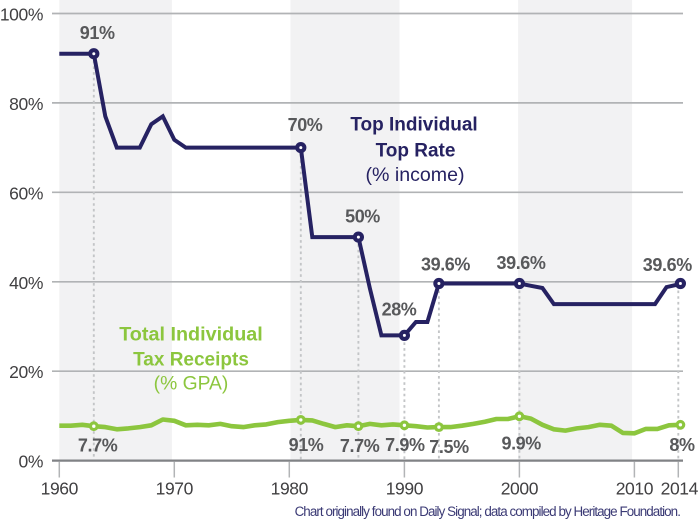 Image resolution: width=699 pixels, height=523 pixels. Describe the element at coordinates (399, 310) in the screenshot. I see `svg-text: 28%` at that location.